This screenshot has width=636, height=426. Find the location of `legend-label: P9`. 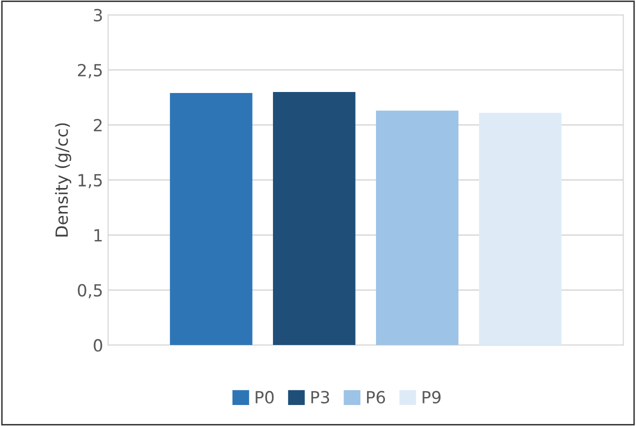

legend-label: P9 is located at coordinates (431, 397).